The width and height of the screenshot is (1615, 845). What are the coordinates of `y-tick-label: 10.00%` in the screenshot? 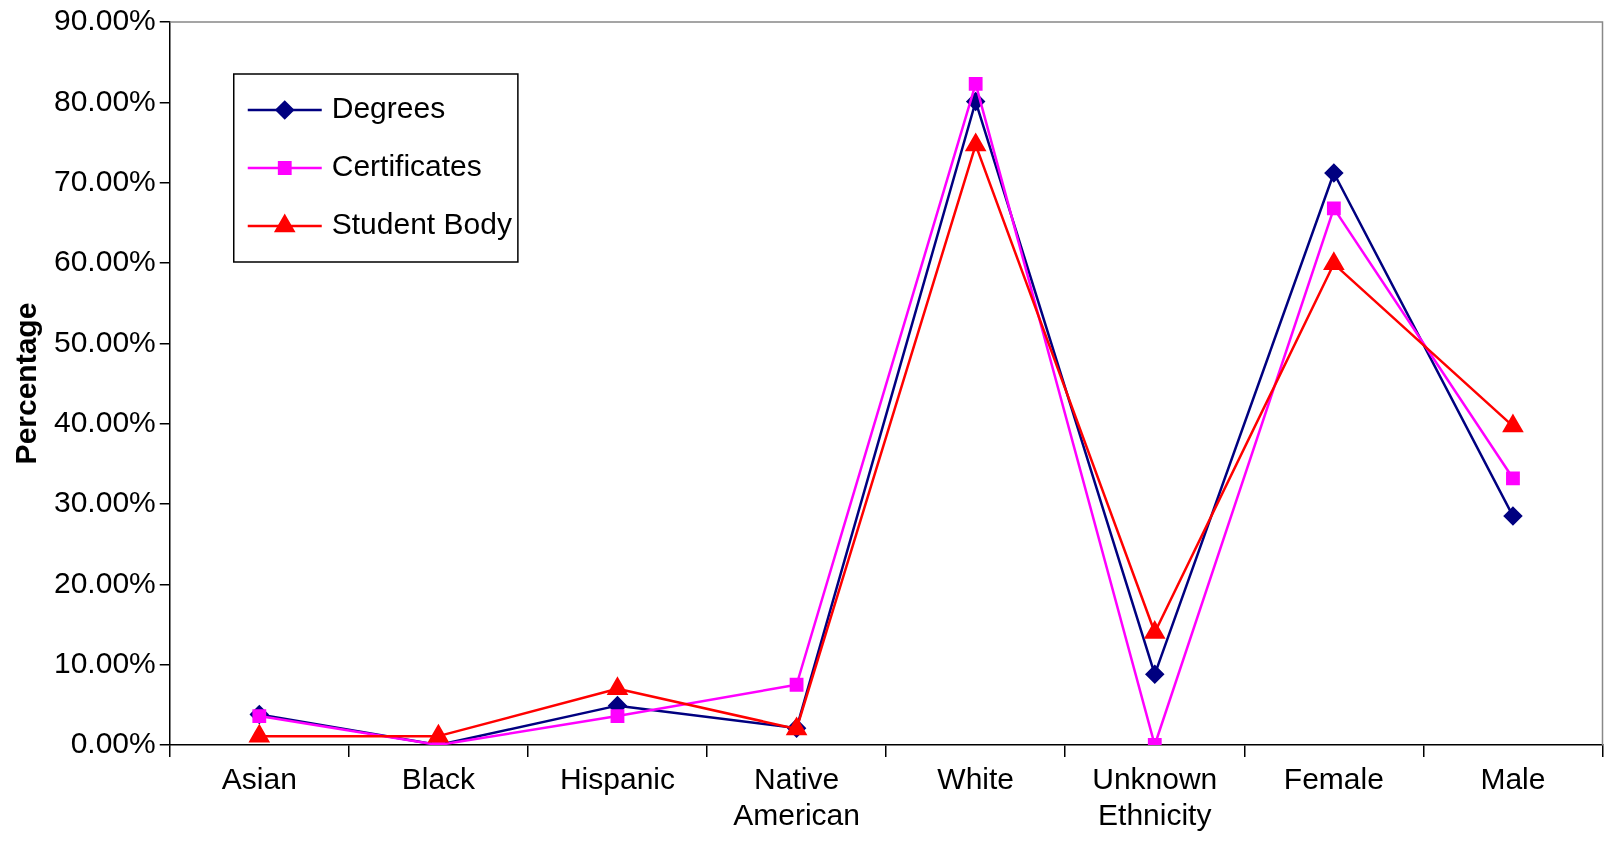 It's located at (105, 662).